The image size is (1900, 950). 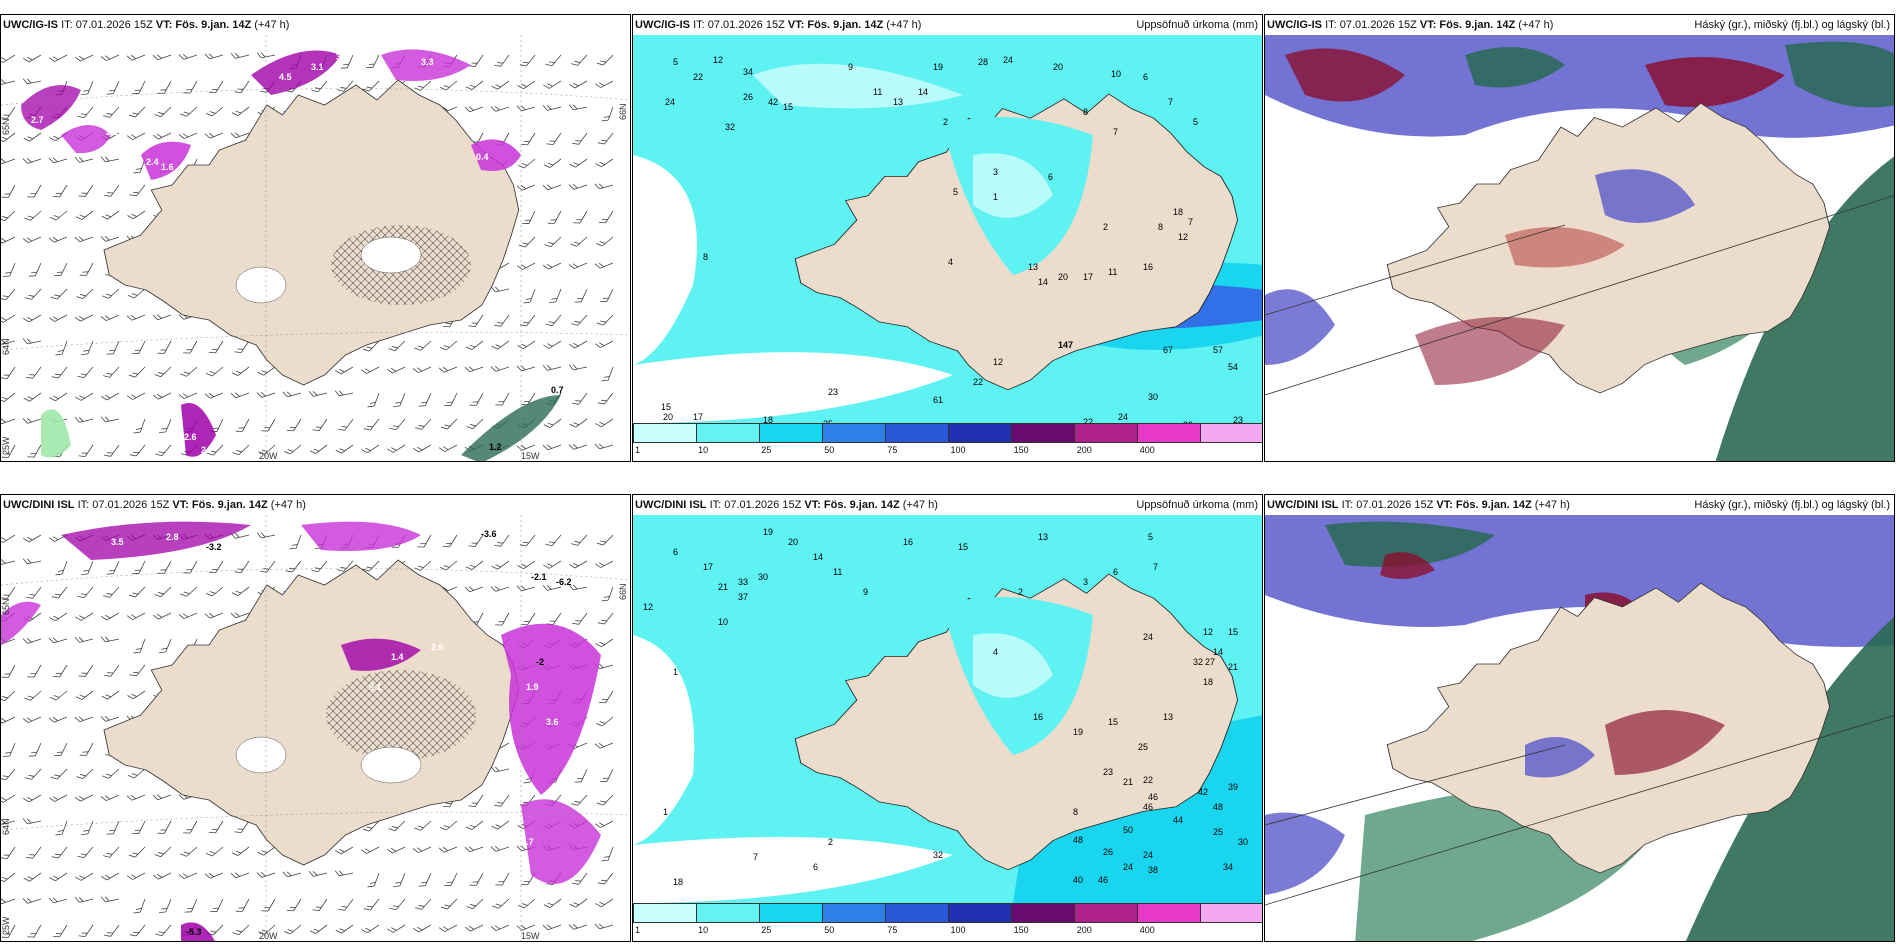 I want to click on precip-value: 3.5, so click(x=117, y=542).